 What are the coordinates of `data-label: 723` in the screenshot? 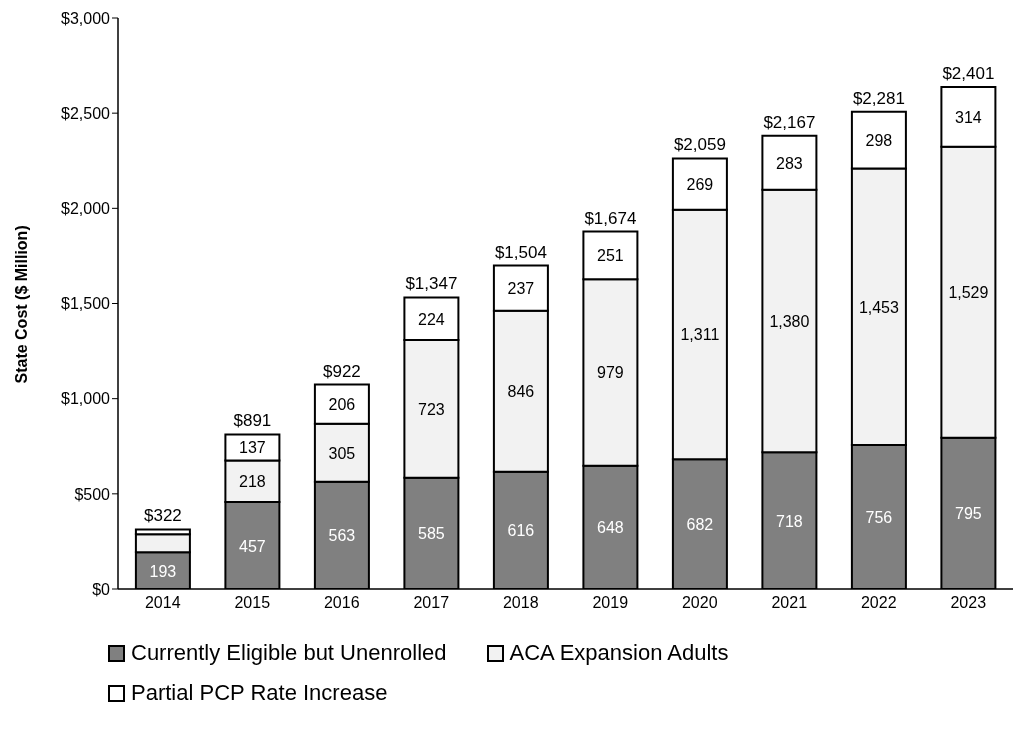 It's located at (431, 409).